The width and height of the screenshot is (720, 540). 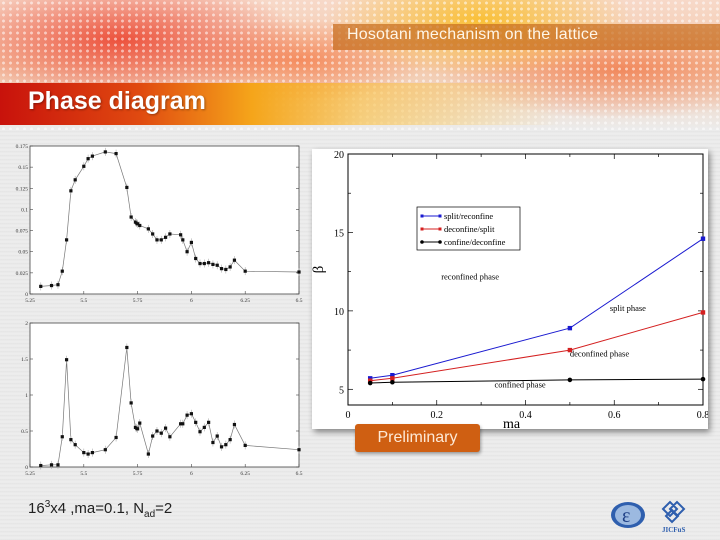 I want to click on footnote-sup: 3, so click(x=47, y=504).